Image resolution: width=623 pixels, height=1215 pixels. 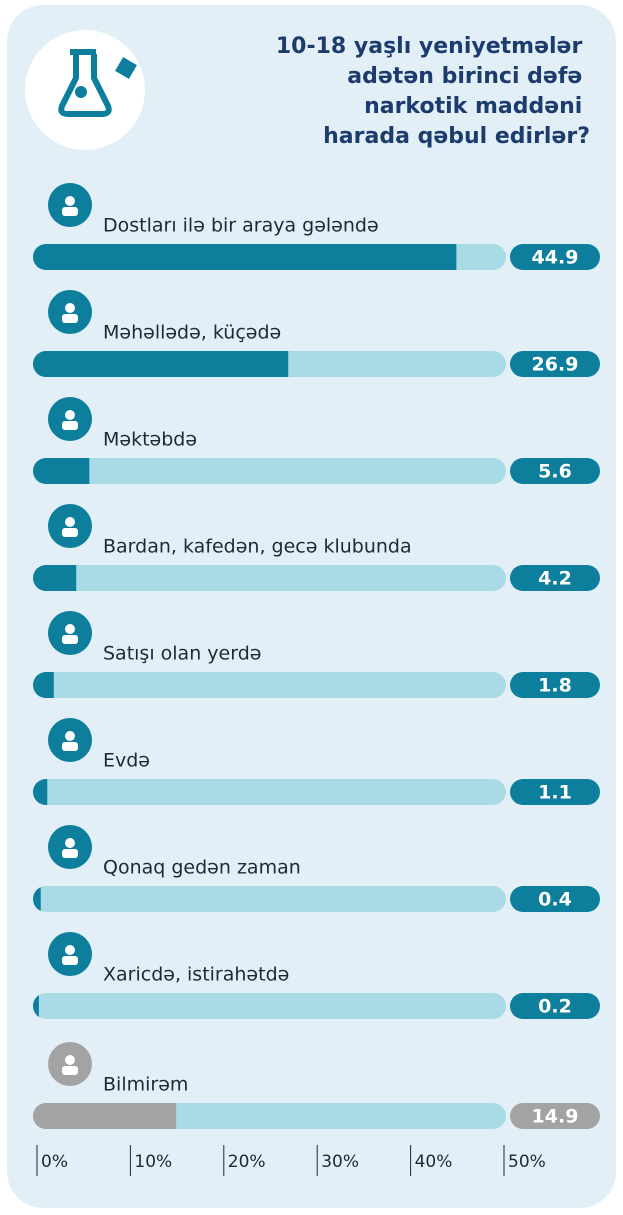 I want to click on category-label: Məktəbdə, so click(x=150, y=440).